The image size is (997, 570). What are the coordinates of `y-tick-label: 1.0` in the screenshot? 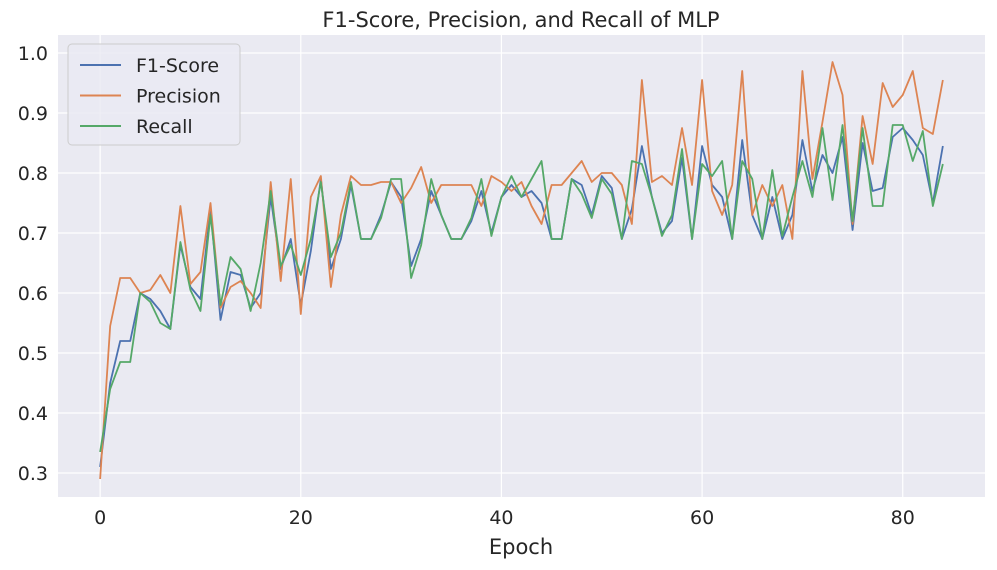 It's located at (33, 54).